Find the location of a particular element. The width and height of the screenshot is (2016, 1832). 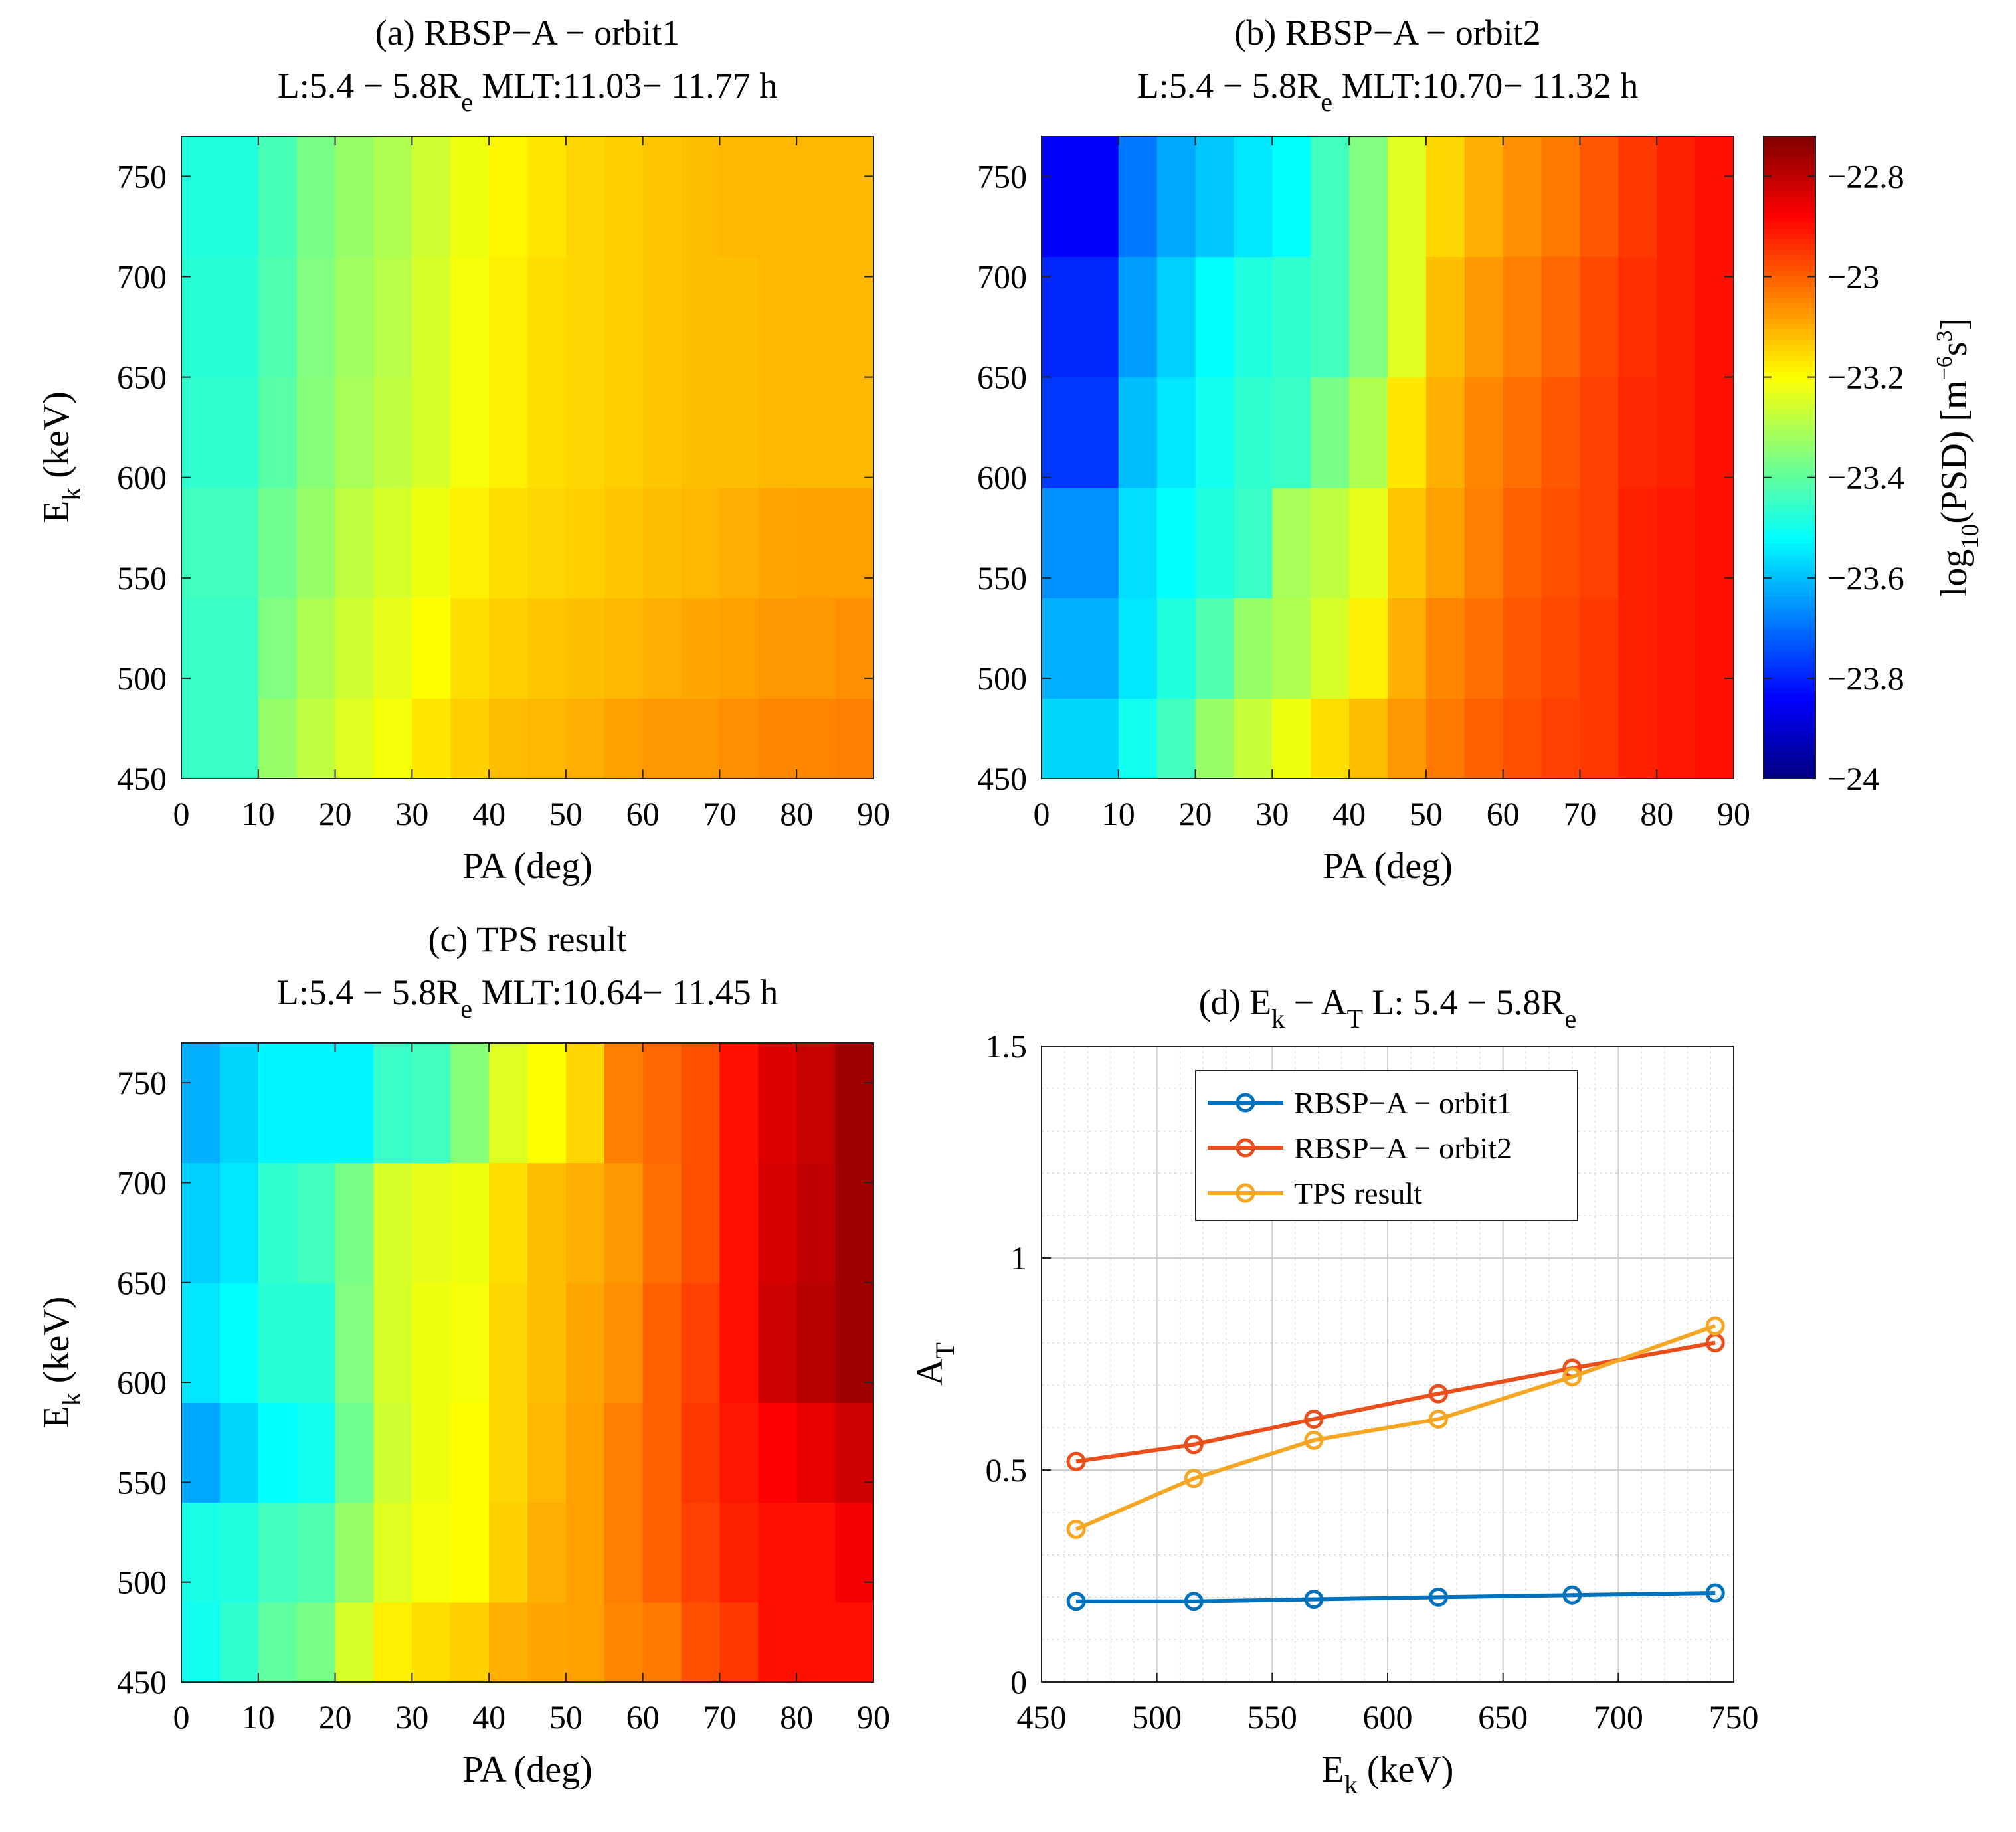

x-tick-label: 20 is located at coordinates (1195, 813).